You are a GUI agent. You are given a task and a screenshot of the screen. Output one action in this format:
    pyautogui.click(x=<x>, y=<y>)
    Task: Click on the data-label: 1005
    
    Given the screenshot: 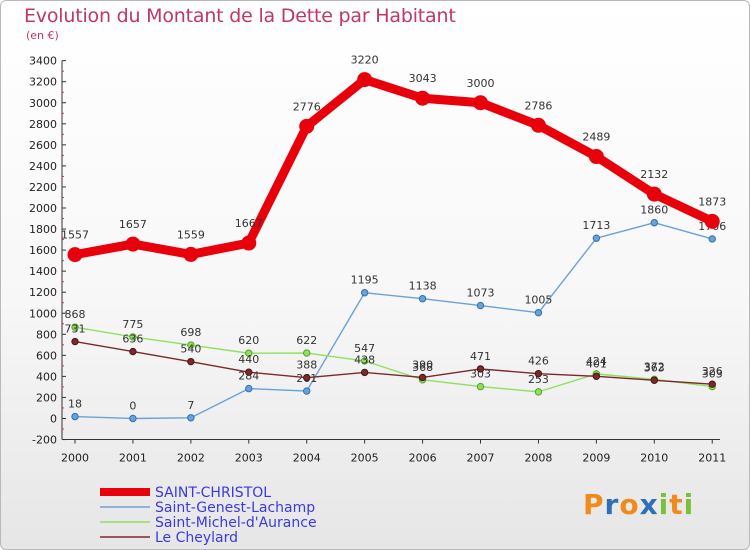 What is the action you would take?
    pyautogui.click(x=538, y=300)
    